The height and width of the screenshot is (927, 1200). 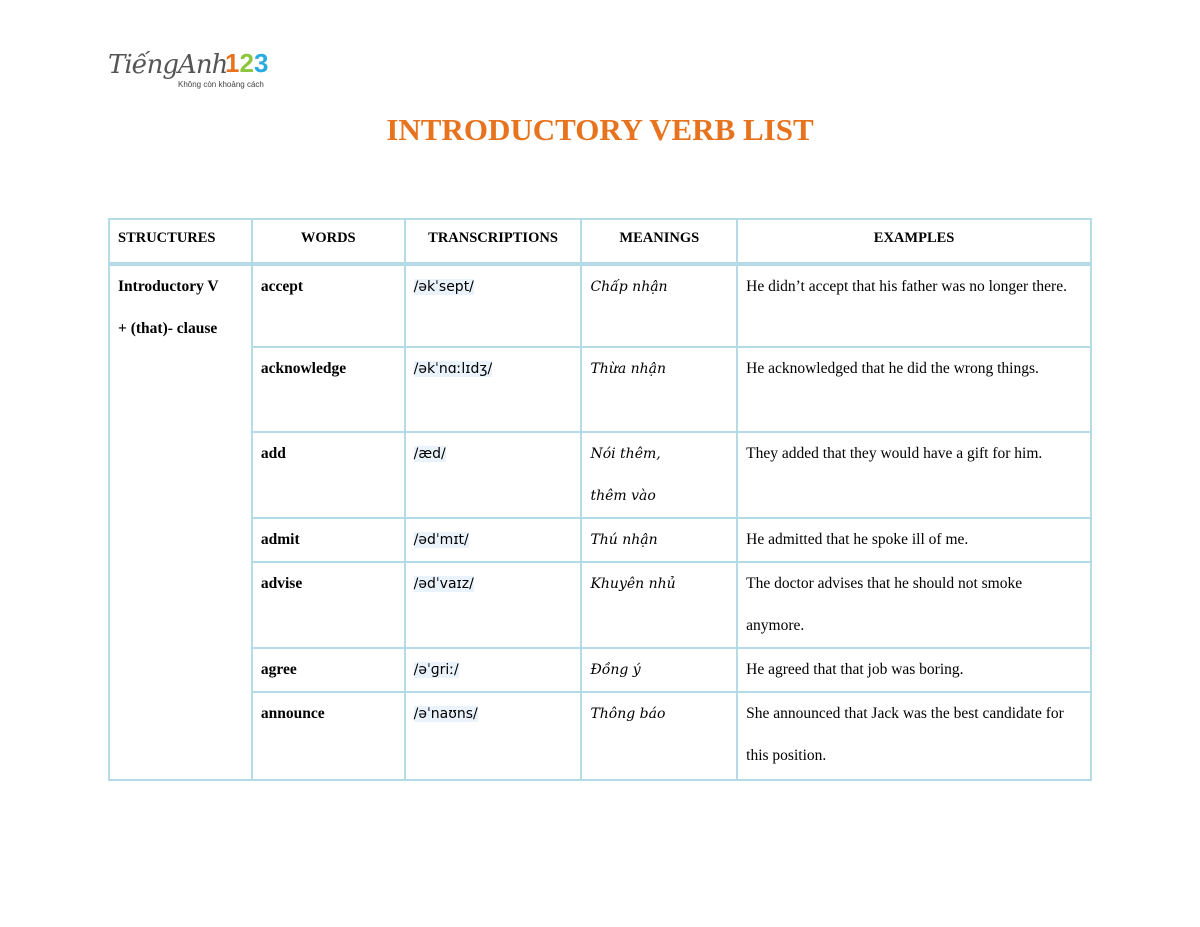 What do you see at coordinates (493, 242) in the screenshot?
I see `column-header: TRANSCRIPTIONS` at bounding box center [493, 242].